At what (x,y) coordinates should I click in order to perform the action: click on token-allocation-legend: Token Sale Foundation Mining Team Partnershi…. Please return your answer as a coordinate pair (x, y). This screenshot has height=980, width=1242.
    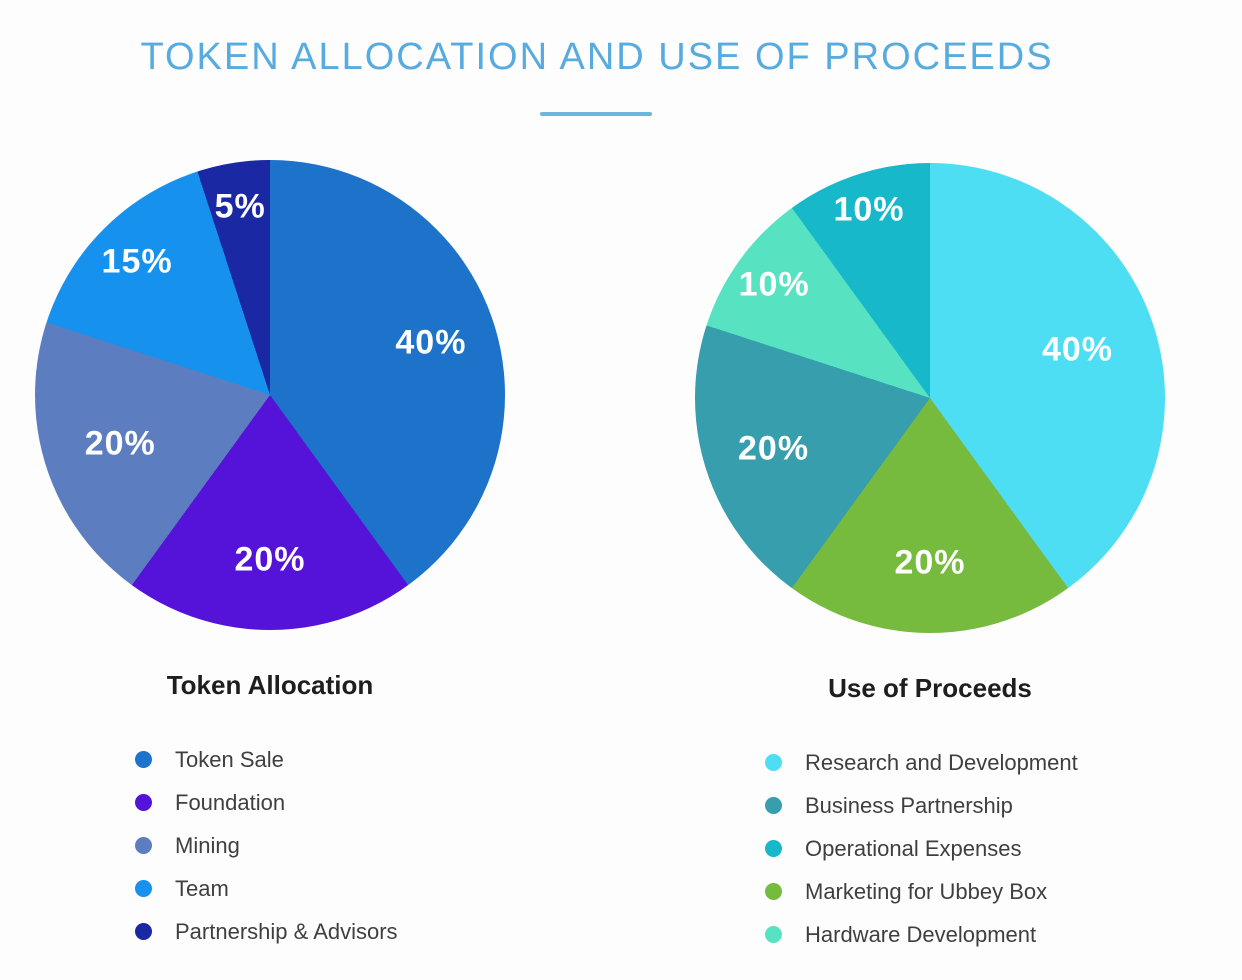
    Looking at the image, I should click on (320, 845).